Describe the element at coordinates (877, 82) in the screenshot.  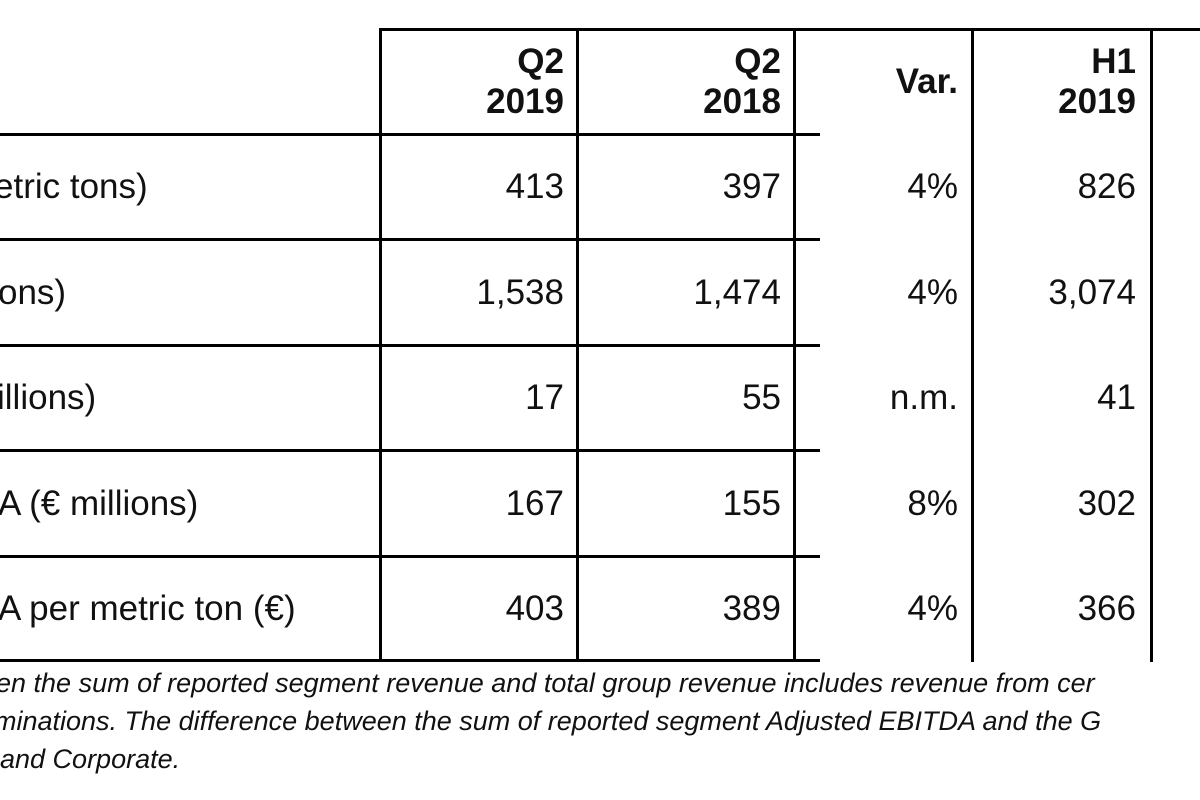
I see `column-header-var: Var.` at that location.